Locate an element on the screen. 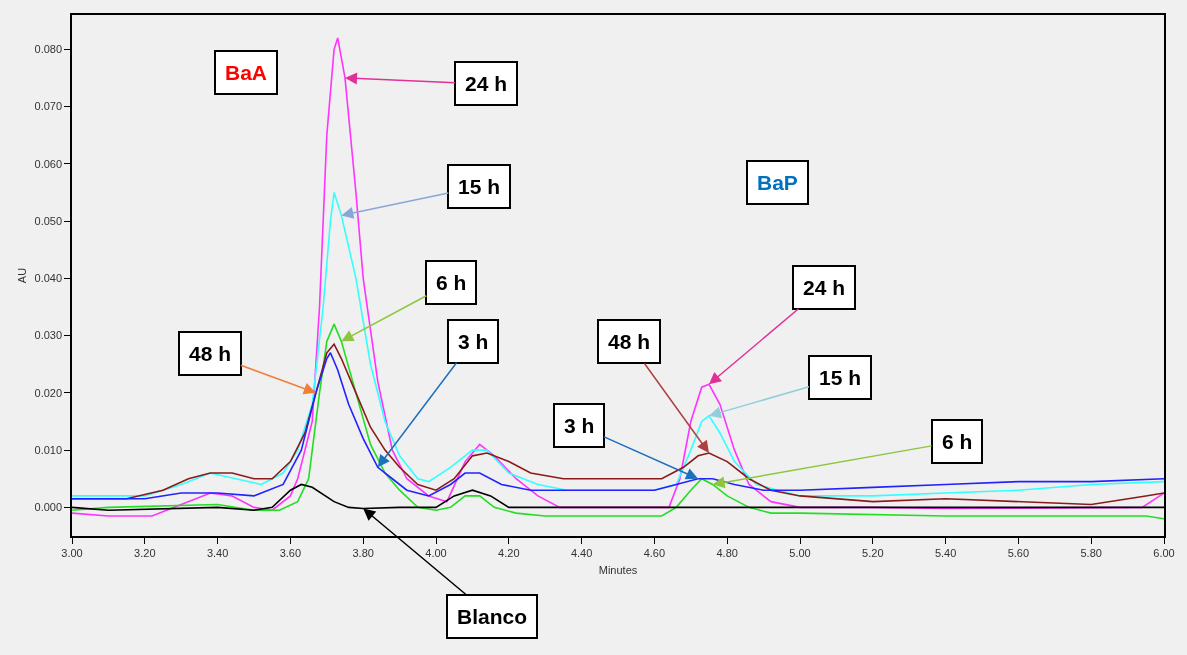  x-tick-label: 4.60 is located at coordinates (654, 552).